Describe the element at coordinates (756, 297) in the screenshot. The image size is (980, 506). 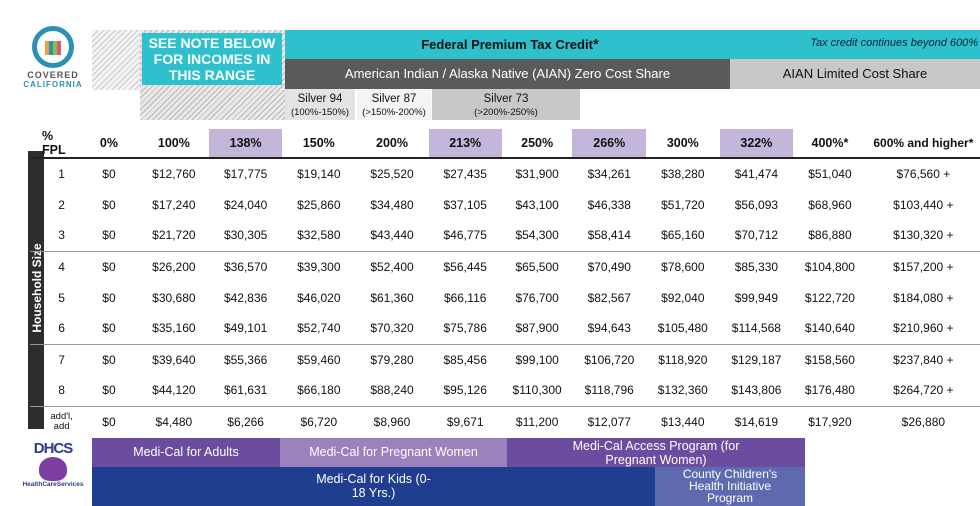
I see `income-cell: $99,949` at that location.